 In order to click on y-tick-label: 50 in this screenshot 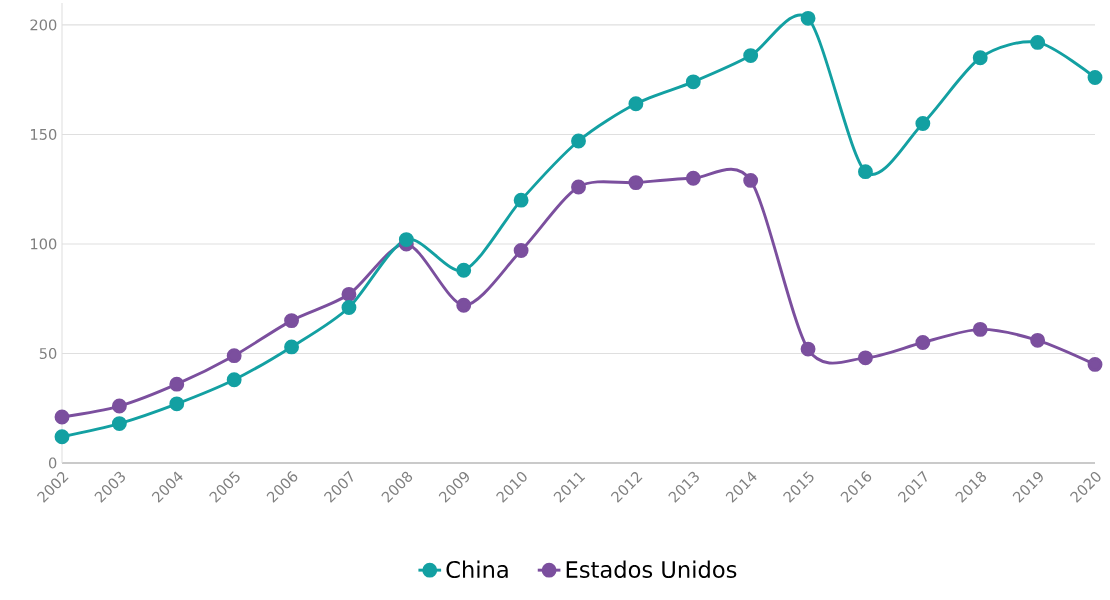, I will do `click(48, 353)`.